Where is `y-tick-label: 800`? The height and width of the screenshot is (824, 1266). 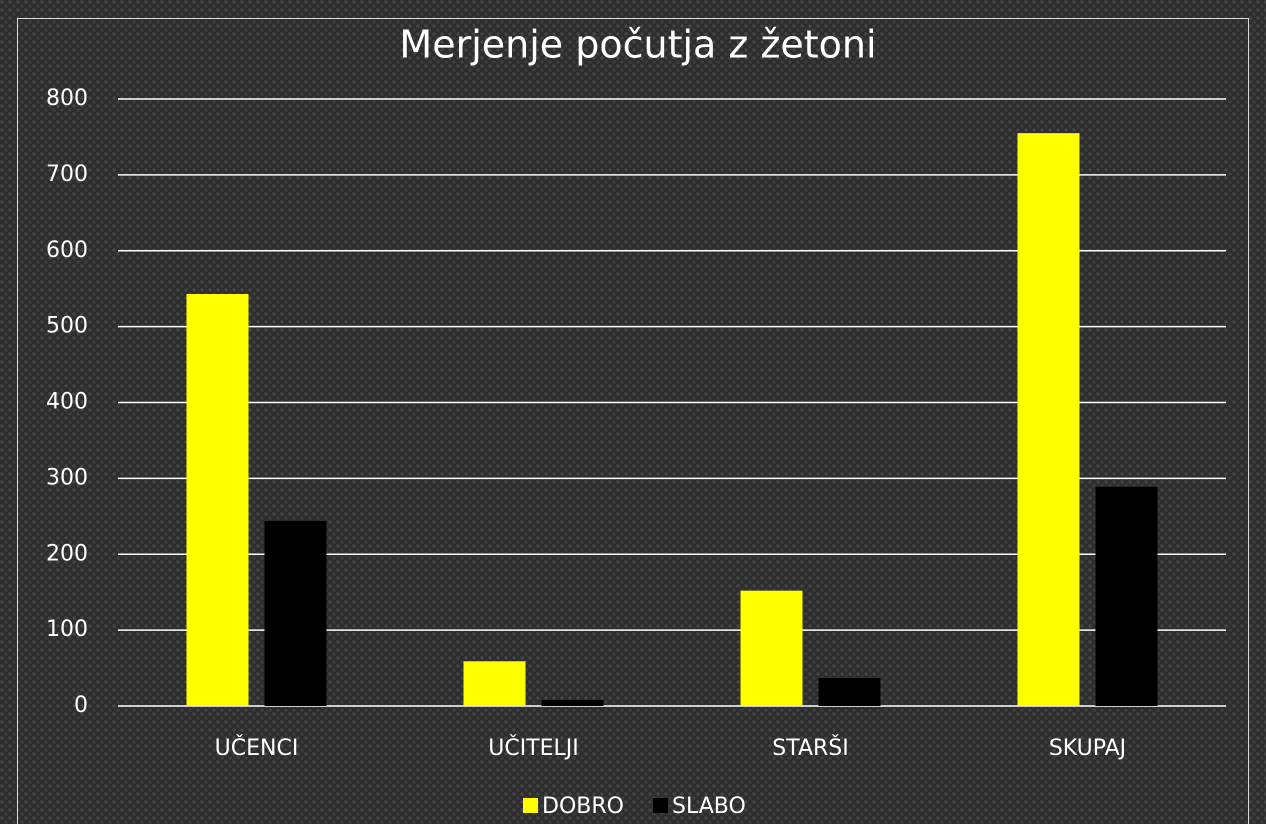
y-tick-label: 800 is located at coordinates (67, 98).